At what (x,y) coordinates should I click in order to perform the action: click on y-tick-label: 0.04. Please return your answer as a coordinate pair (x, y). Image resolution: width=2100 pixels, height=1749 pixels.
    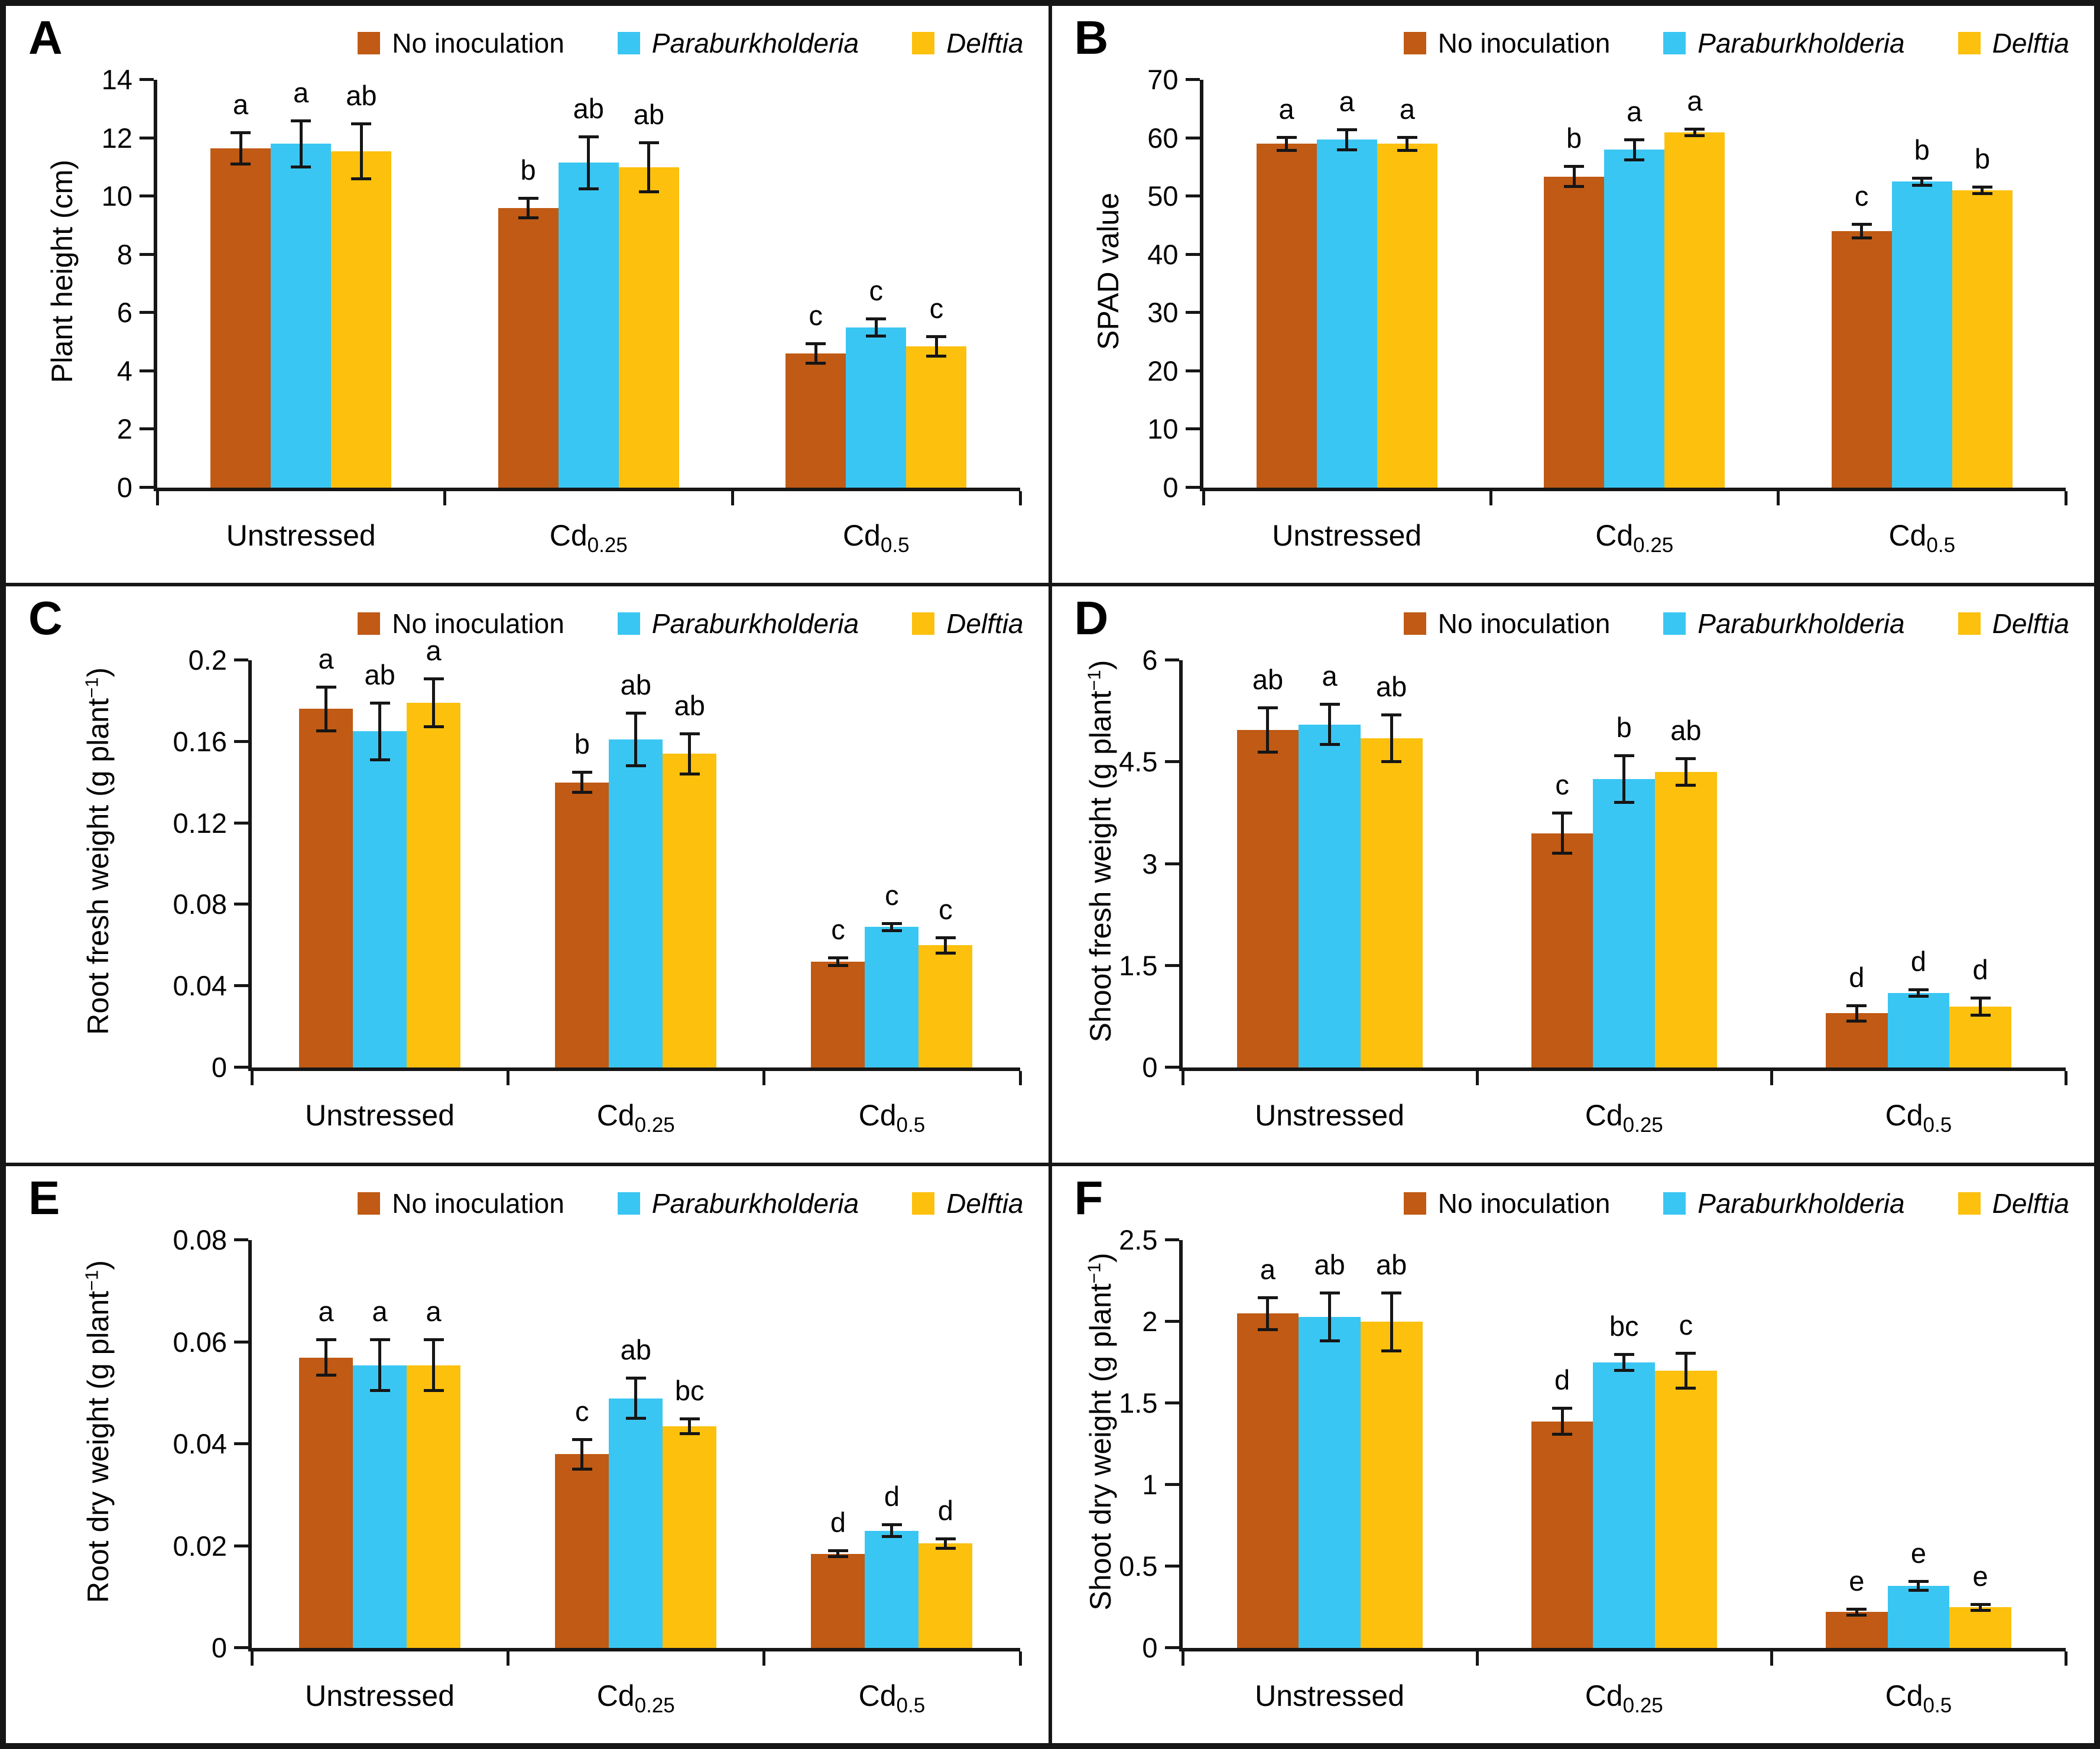
    Looking at the image, I should click on (200, 986).